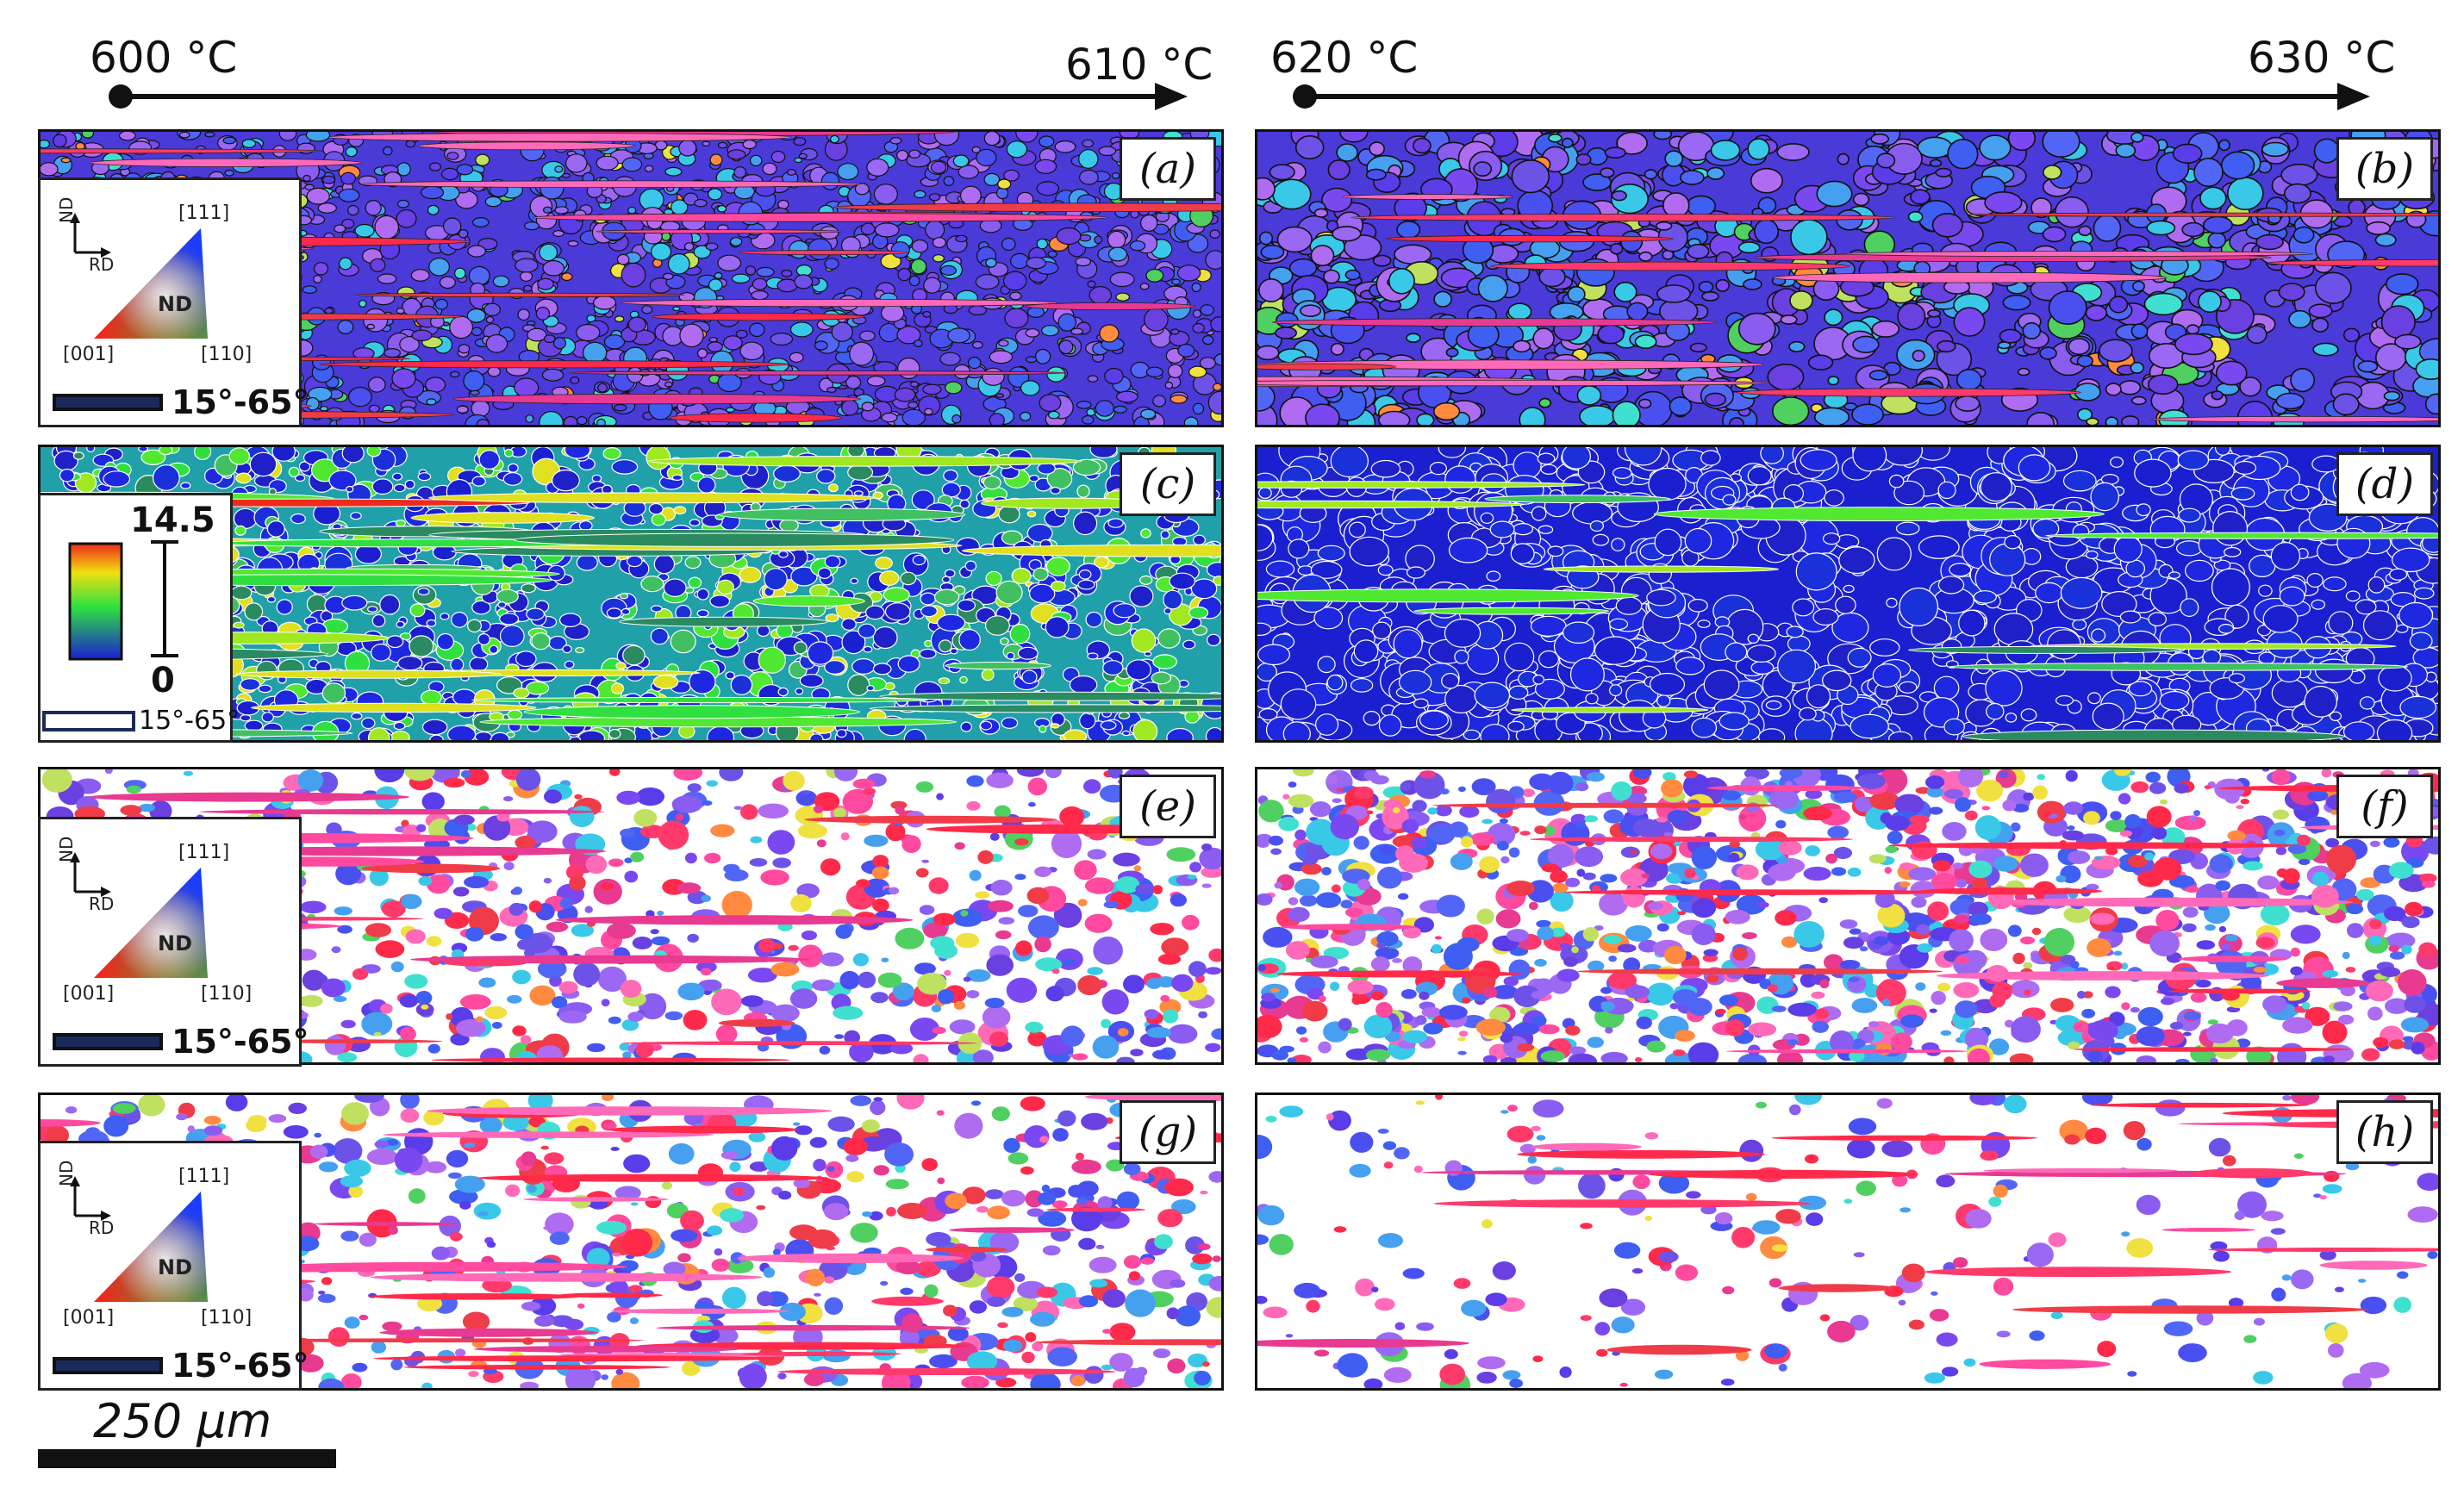  What do you see at coordinates (182, 1421) in the screenshot?
I see `scale-bar-label: 250 μm` at bounding box center [182, 1421].